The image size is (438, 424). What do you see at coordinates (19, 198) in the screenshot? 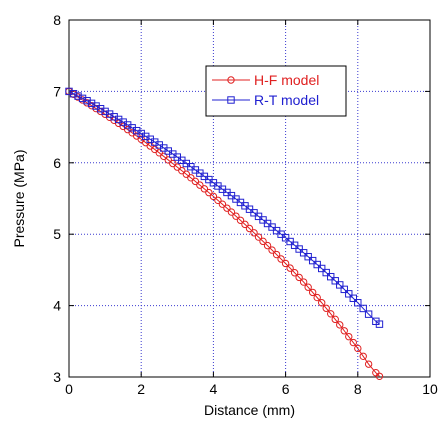
I see `y-axis-label: Pressure (MPa)` at bounding box center [19, 198].